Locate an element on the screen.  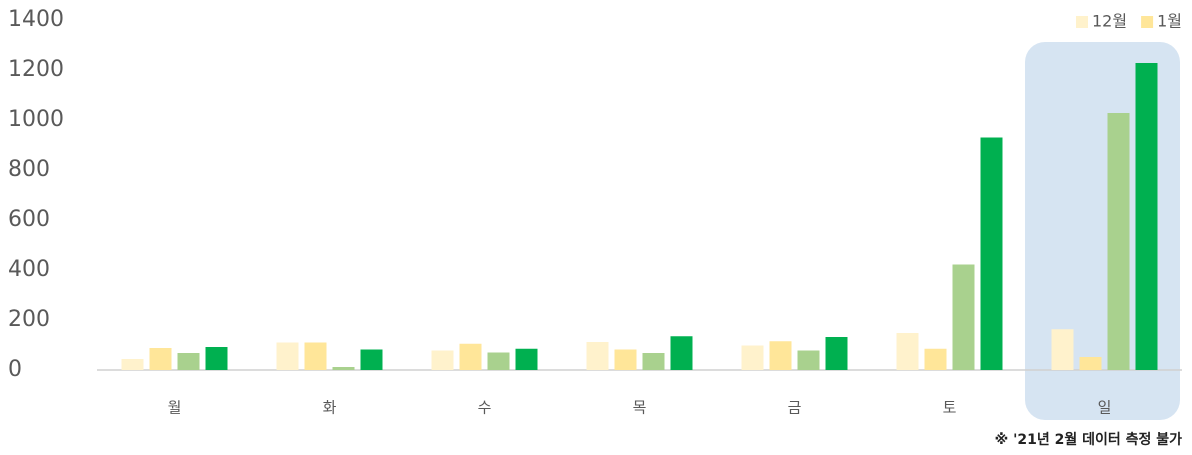
y-tick-label: 800 is located at coordinates (29, 169).